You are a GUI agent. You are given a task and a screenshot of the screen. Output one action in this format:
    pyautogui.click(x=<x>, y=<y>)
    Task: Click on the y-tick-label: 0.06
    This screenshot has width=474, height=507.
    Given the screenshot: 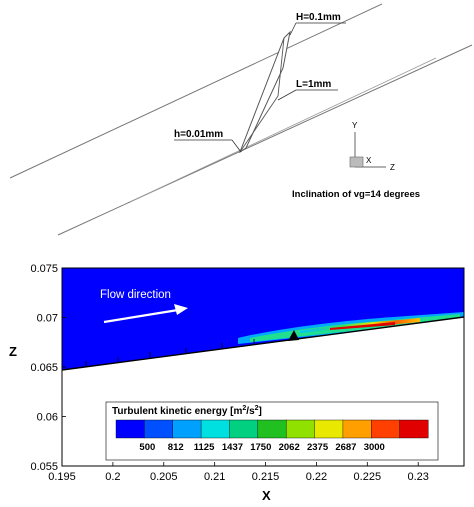 What is the action you would take?
    pyautogui.click(x=47, y=418)
    